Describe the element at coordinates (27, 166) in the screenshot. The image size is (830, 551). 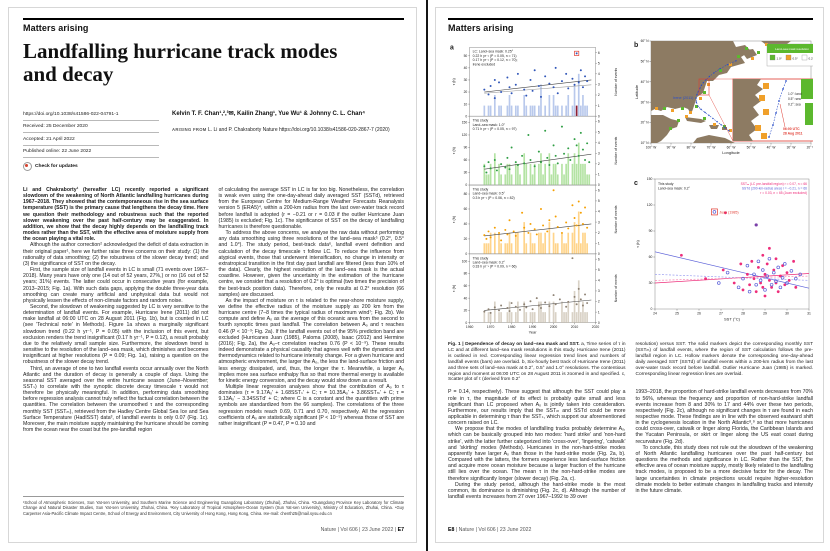
I see `crossmark-icon` at that location.